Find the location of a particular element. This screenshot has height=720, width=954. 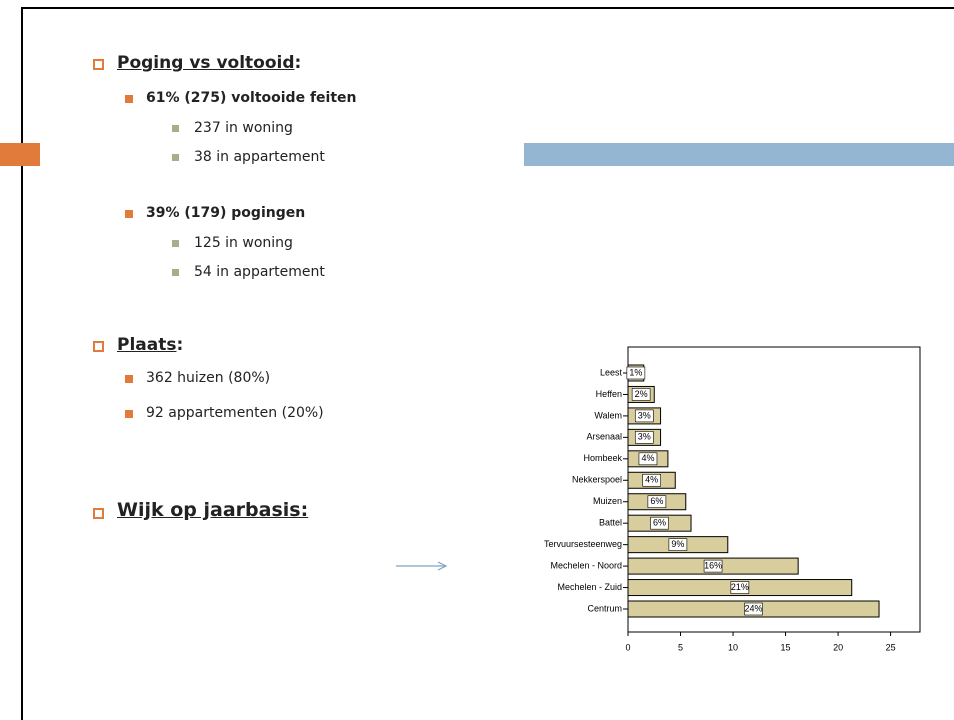

heading: Wijk op jaarbasis: is located at coordinates (212, 510).